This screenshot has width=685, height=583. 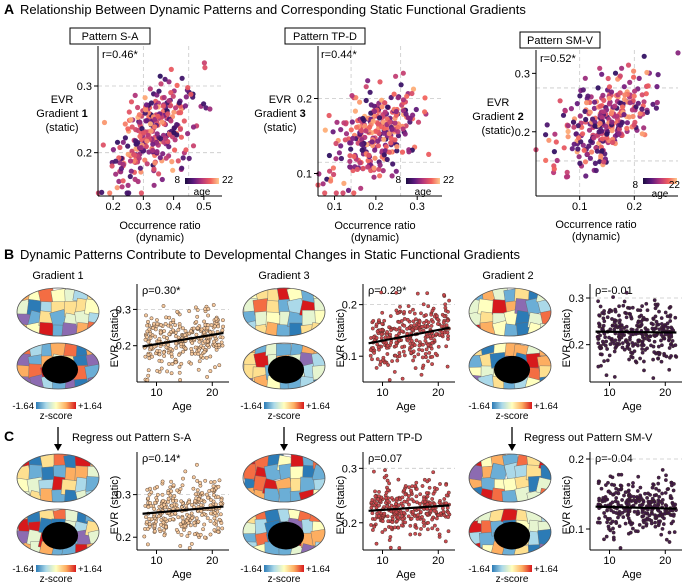 What do you see at coordinates (438, 561) in the screenshot?
I see `c2-x-tick-label: 20` at bounding box center [438, 561].